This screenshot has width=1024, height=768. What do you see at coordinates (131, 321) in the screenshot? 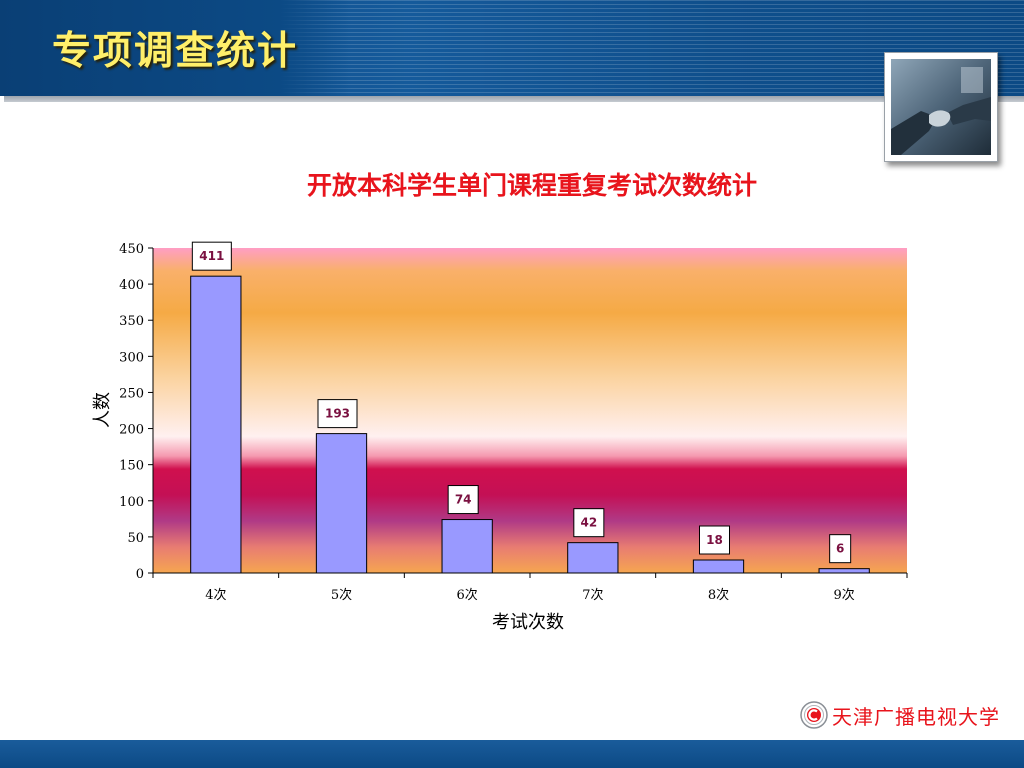
I see `y-tick-label: 350` at bounding box center [131, 321].